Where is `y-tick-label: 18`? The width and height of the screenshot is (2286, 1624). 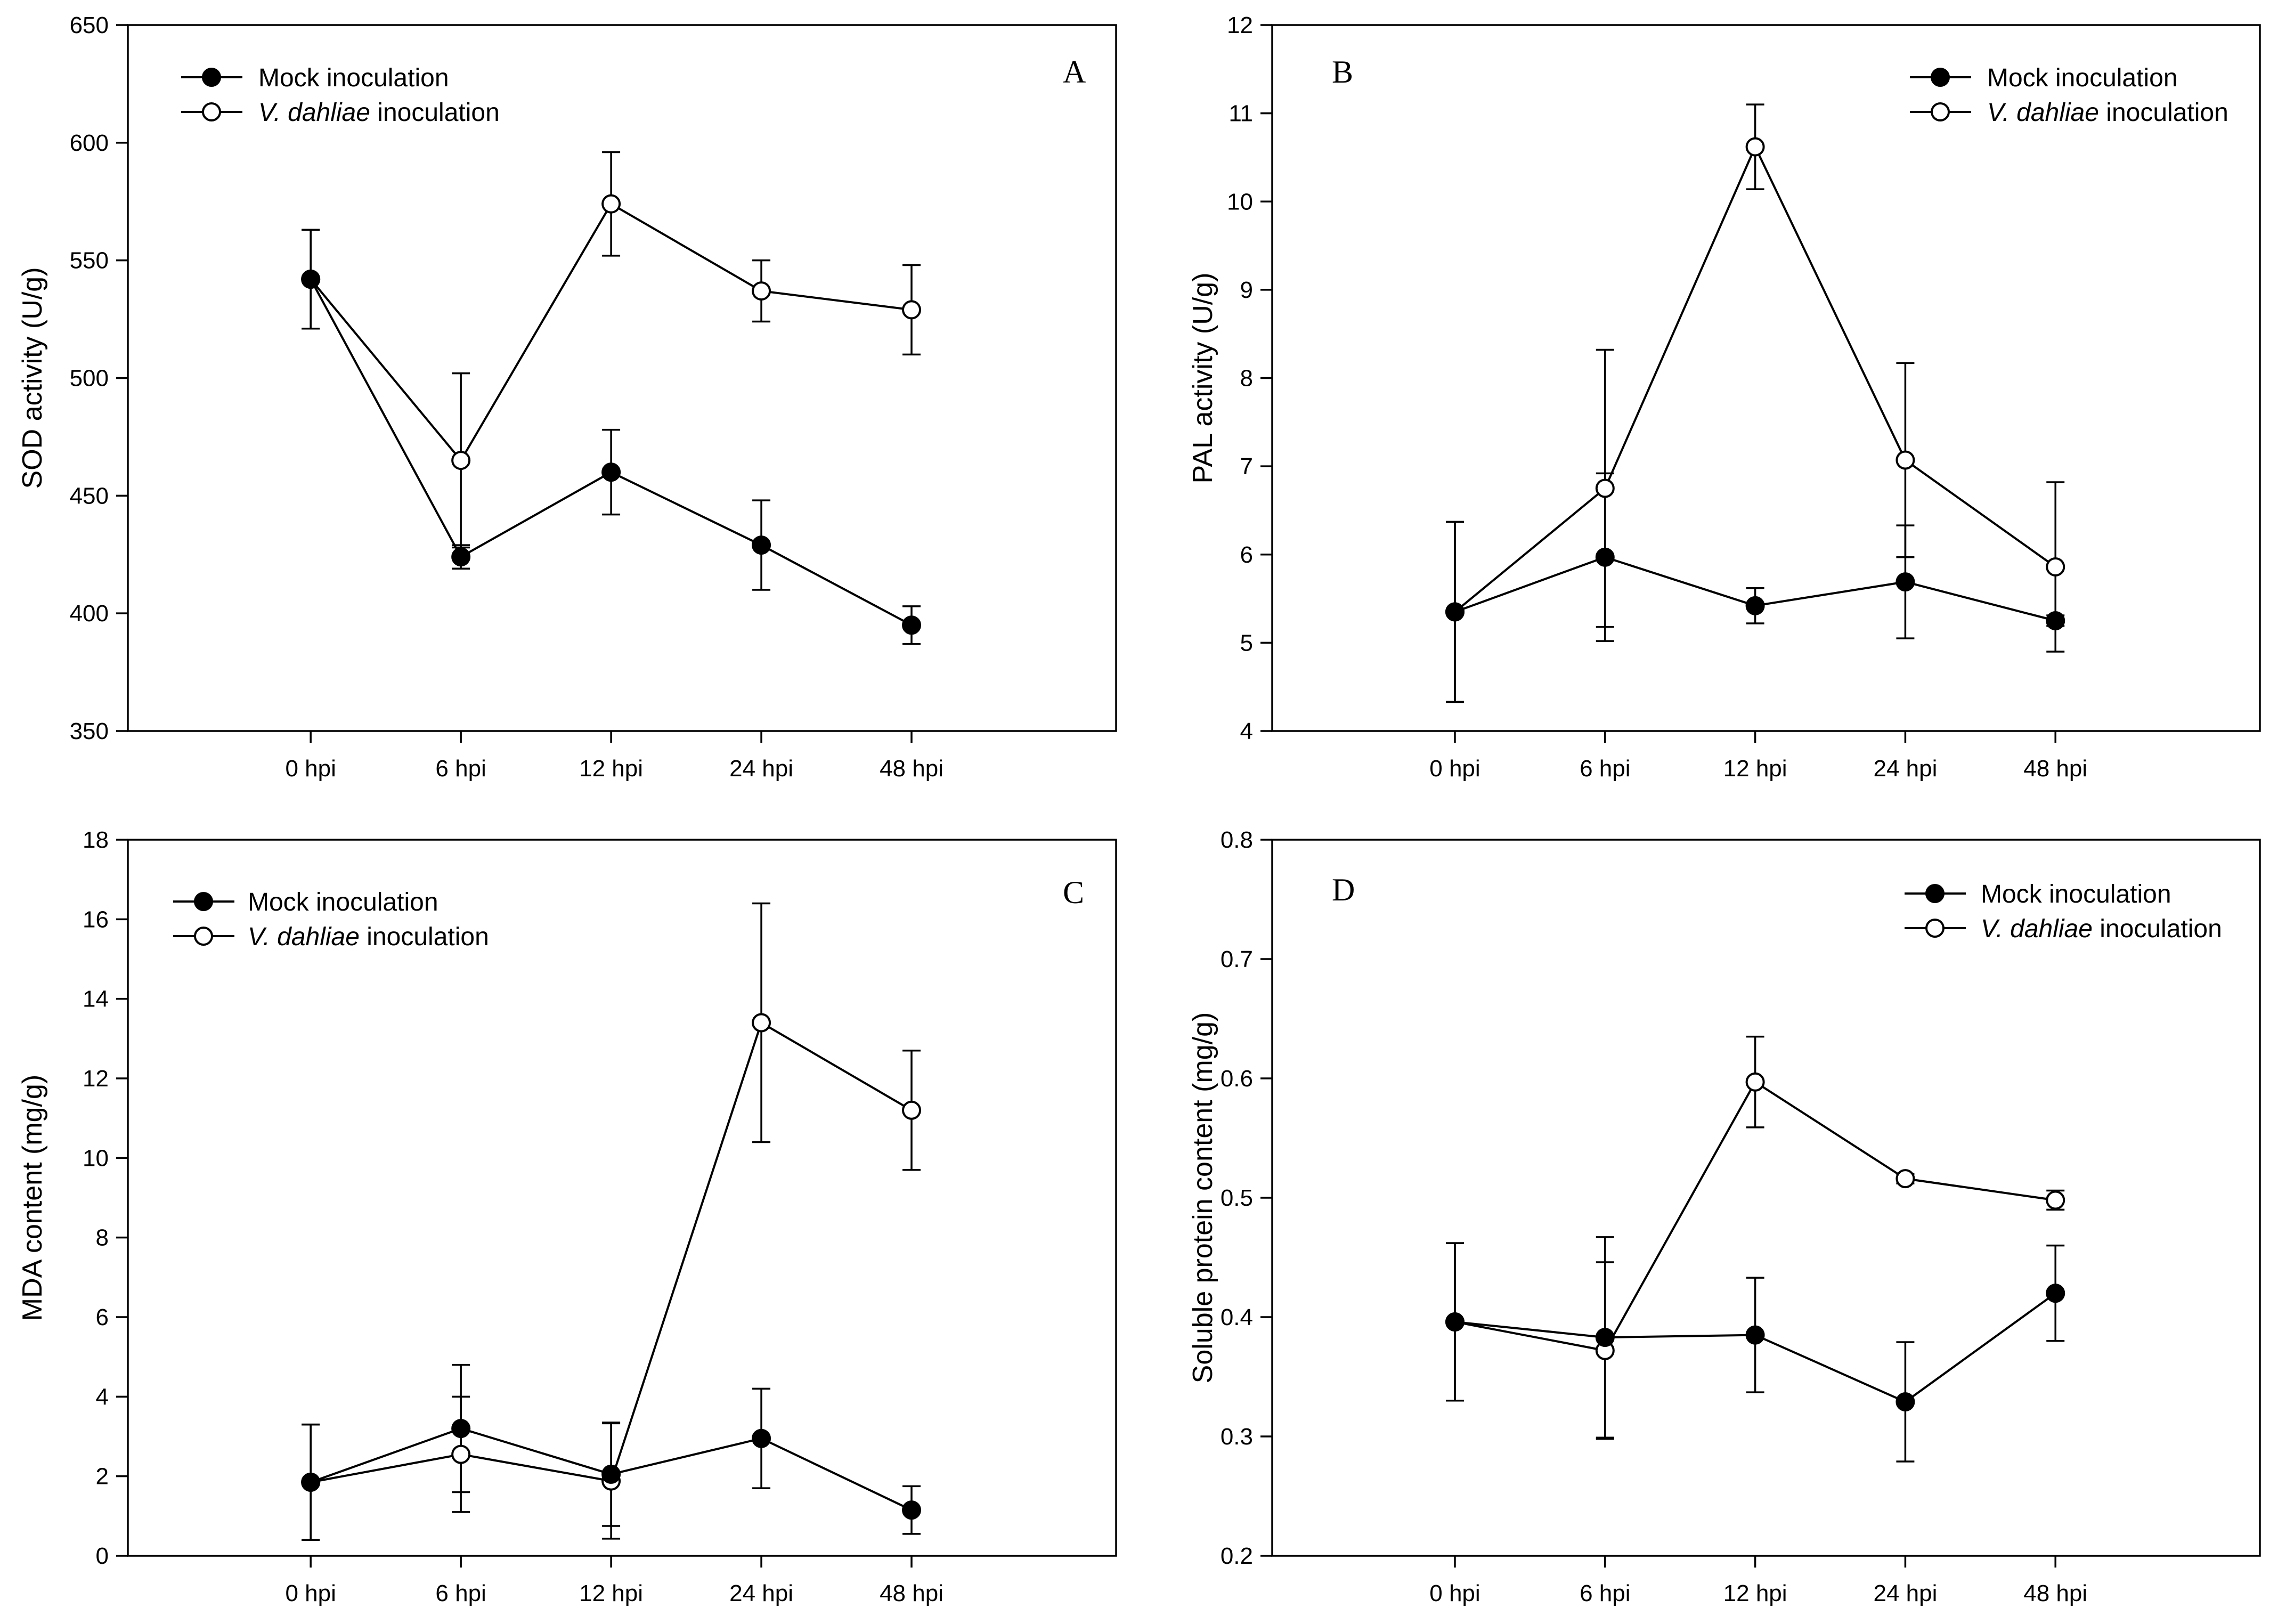 y-tick-label: 18 is located at coordinates (96, 840).